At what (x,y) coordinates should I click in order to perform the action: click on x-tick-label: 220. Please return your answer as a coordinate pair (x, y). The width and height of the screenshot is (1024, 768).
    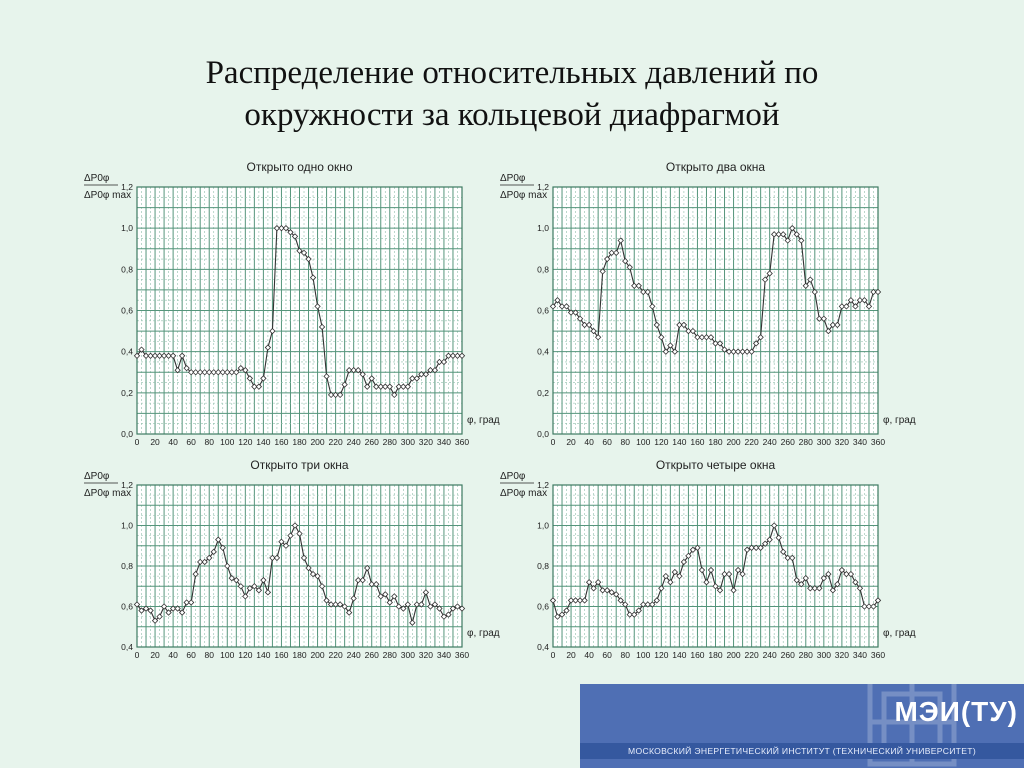
    Looking at the image, I should click on (336, 655).